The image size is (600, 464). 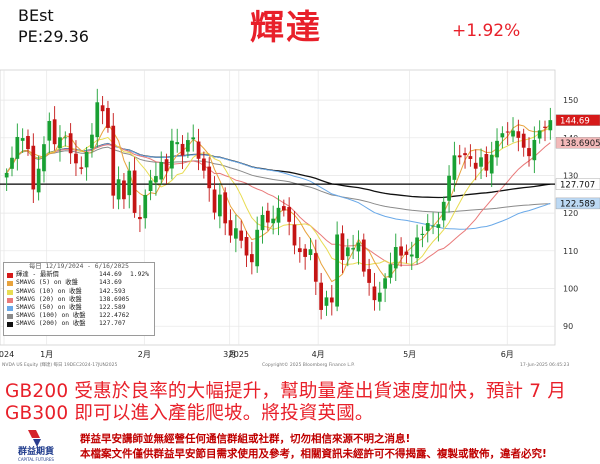 I want to click on price-label: 127.707, so click(x=577, y=185).